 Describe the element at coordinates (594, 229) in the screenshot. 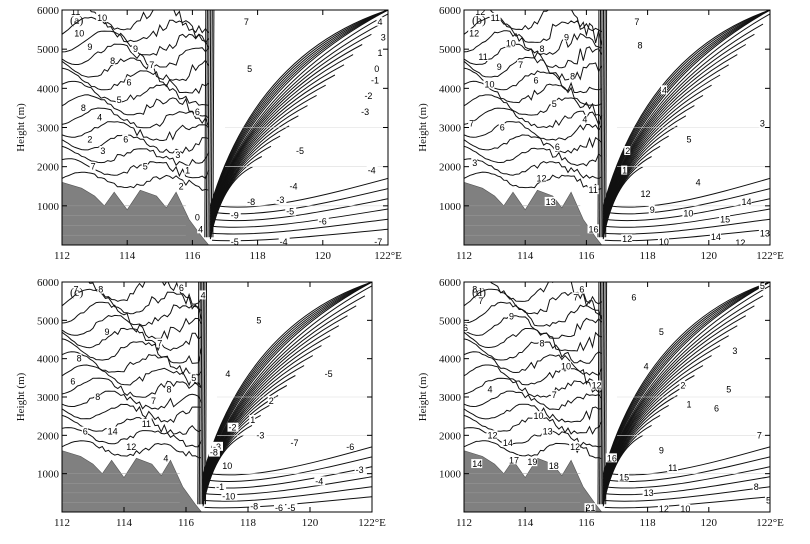

I see `contour-label: 16` at that location.